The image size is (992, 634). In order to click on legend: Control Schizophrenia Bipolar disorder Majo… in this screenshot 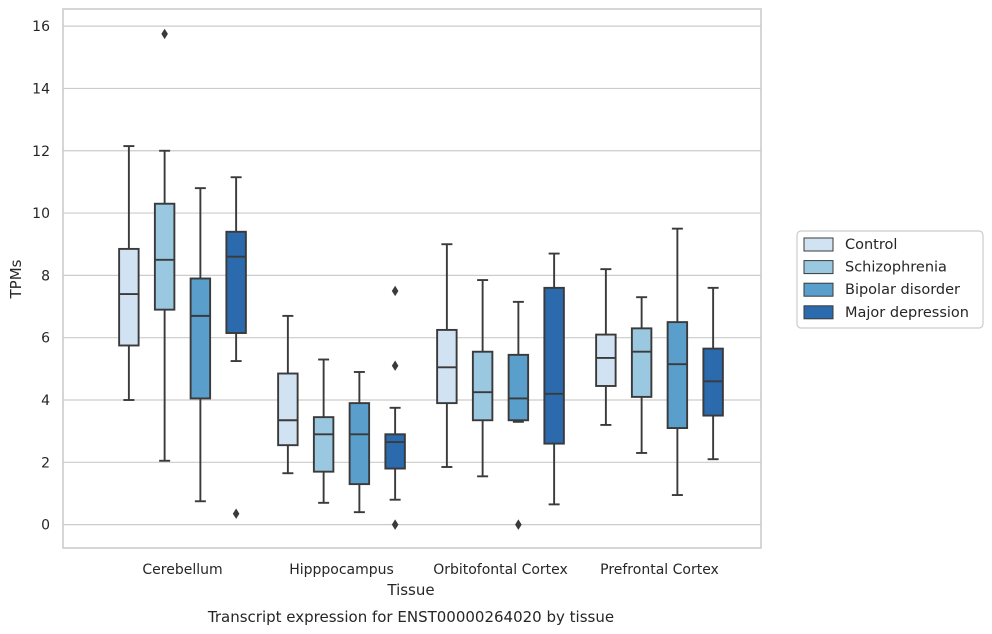, I will do `click(890, 279)`.